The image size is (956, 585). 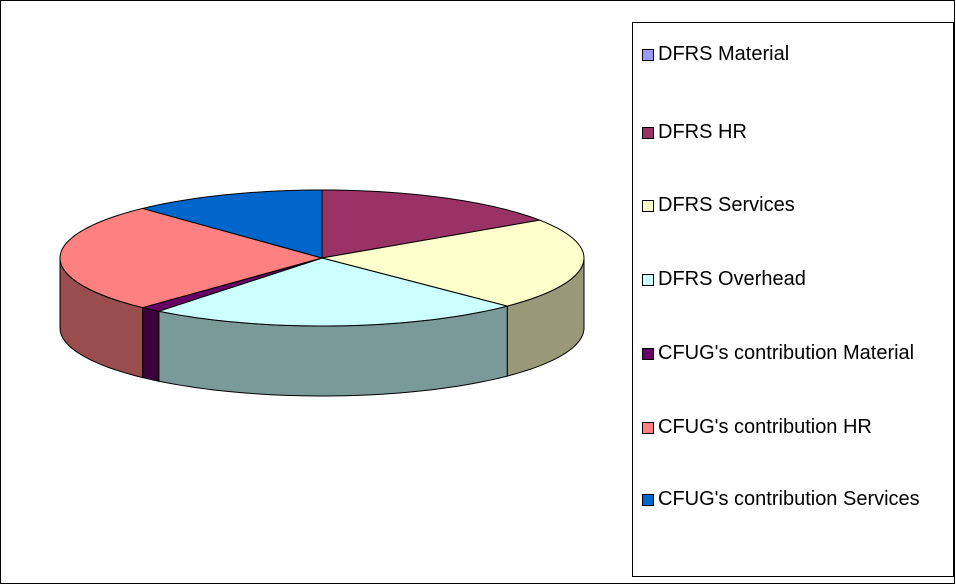 What do you see at coordinates (702, 132) in the screenshot?
I see `legend-label: DFRS HR` at bounding box center [702, 132].